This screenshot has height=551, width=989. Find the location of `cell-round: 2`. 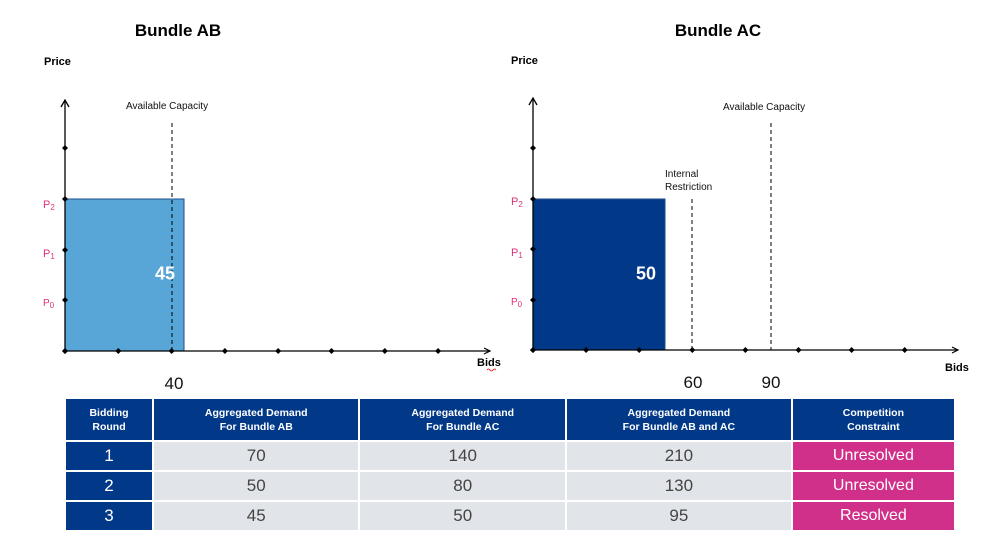

cell-round: 2 is located at coordinates (109, 486).